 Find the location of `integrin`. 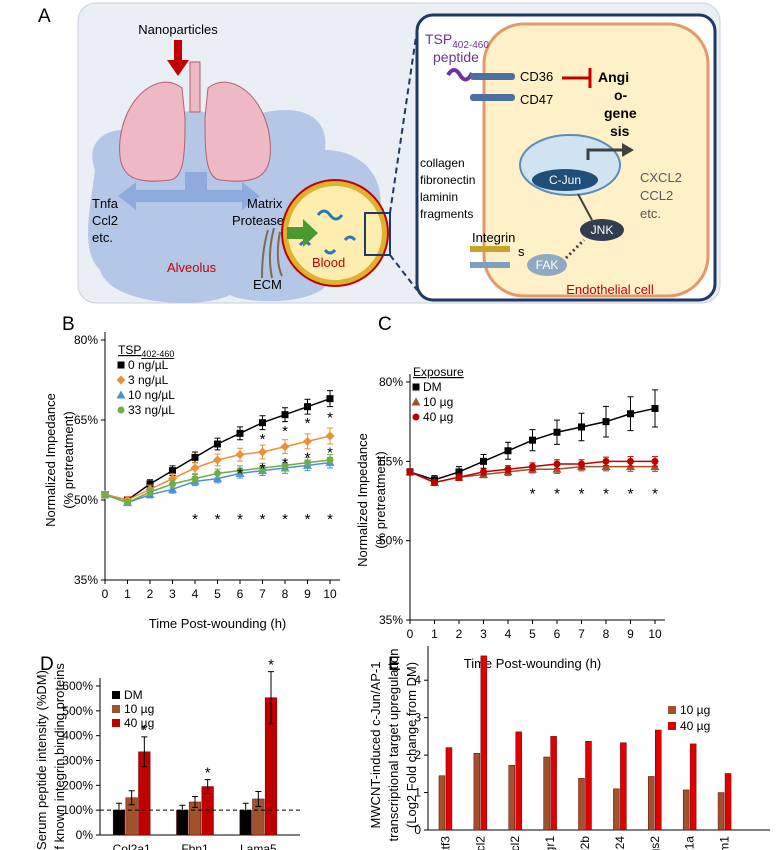

integrin is located at coordinates (490, 265).